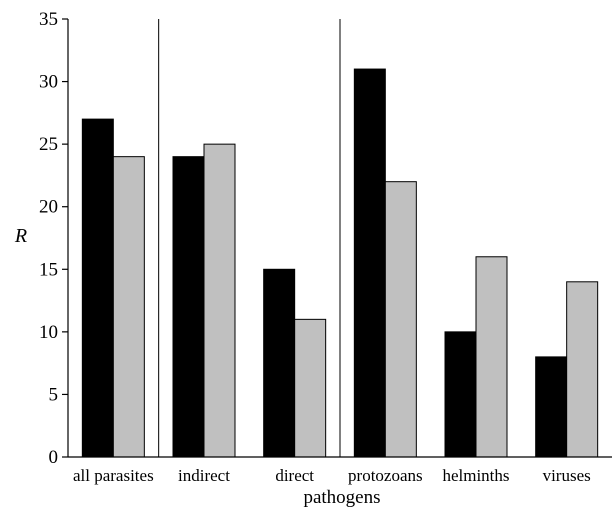 The image size is (612, 515). What do you see at coordinates (341, 497) in the screenshot?
I see `x-axis-title: pathogens` at bounding box center [341, 497].